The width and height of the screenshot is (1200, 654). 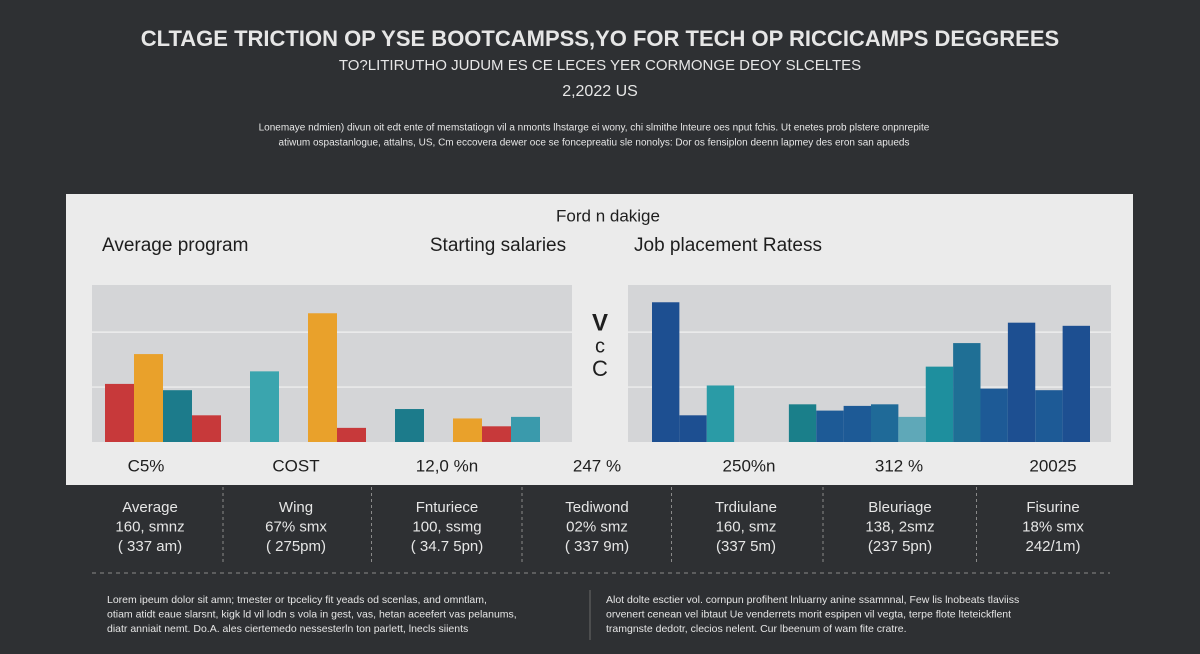 I want to click on panel-title: Ford n dakige, so click(x=608, y=215).